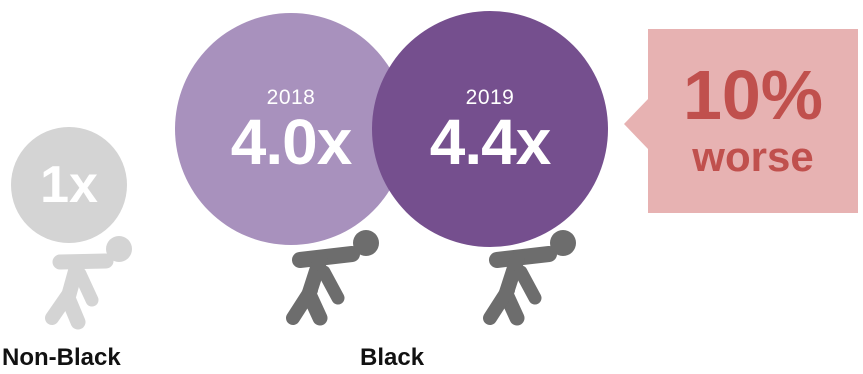  I want to click on multiplier-2019: 4.4x, so click(490, 142).